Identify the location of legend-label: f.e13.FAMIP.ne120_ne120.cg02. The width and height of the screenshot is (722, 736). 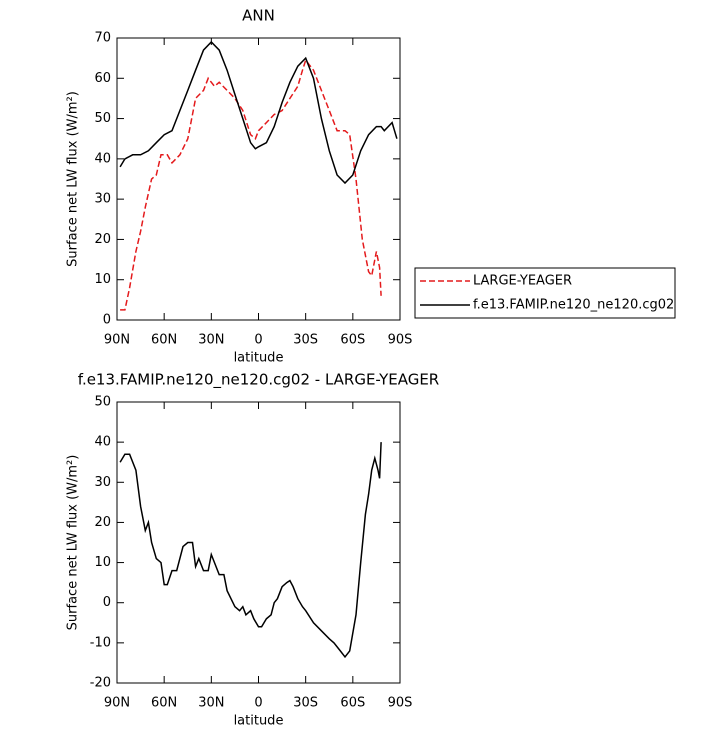
(573, 305).